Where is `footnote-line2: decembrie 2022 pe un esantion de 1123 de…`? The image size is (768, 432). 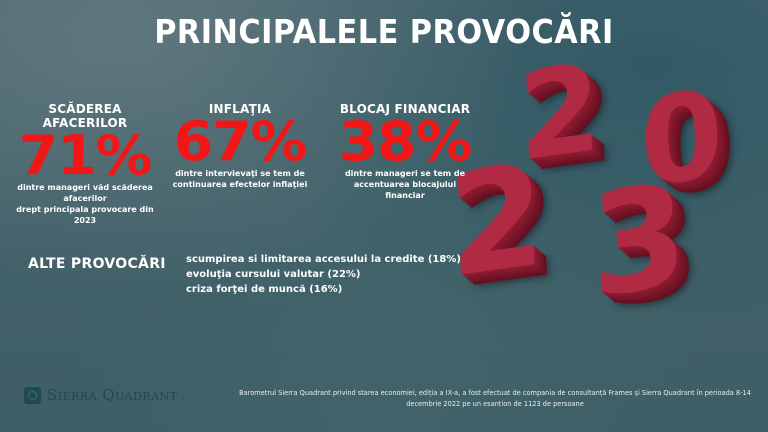 footnote-line2: decembrie 2022 pe un esantion de 1123 de… is located at coordinates (495, 404).